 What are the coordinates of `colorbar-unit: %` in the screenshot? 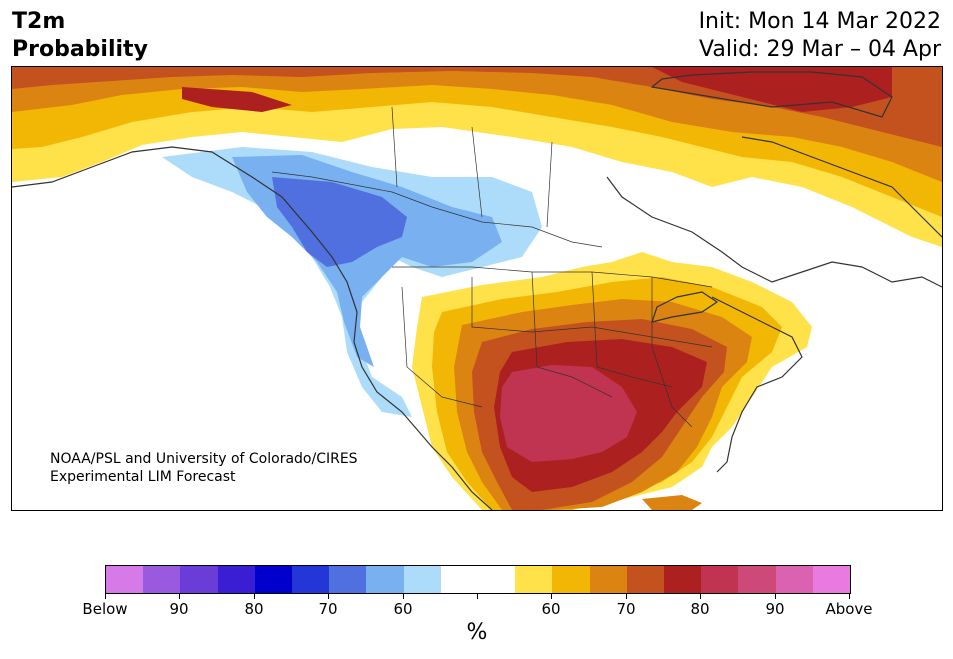 It's located at (477, 632).